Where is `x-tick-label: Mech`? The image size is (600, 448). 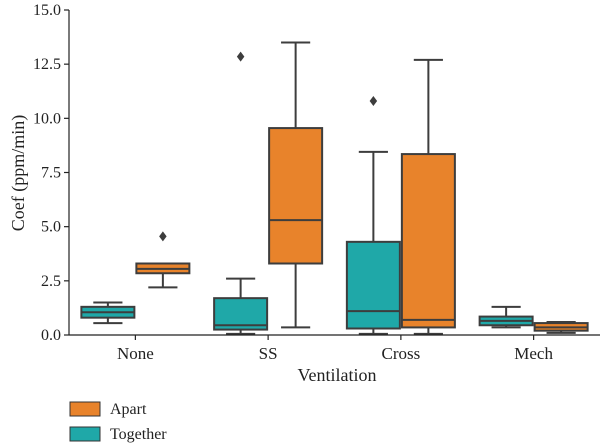 x-tick-label: Mech is located at coordinates (533, 353).